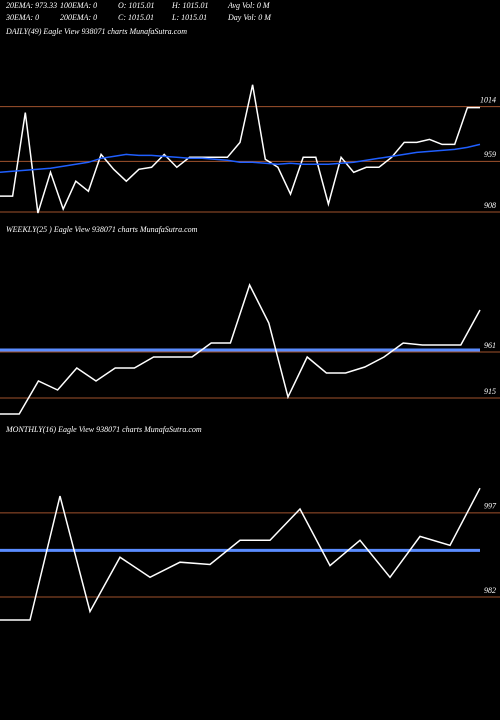 This screenshot has height=720, width=500. What do you see at coordinates (490, 154) in the screenshot?
I see `y-tick-label: 959` at bounding box center [490, 154].